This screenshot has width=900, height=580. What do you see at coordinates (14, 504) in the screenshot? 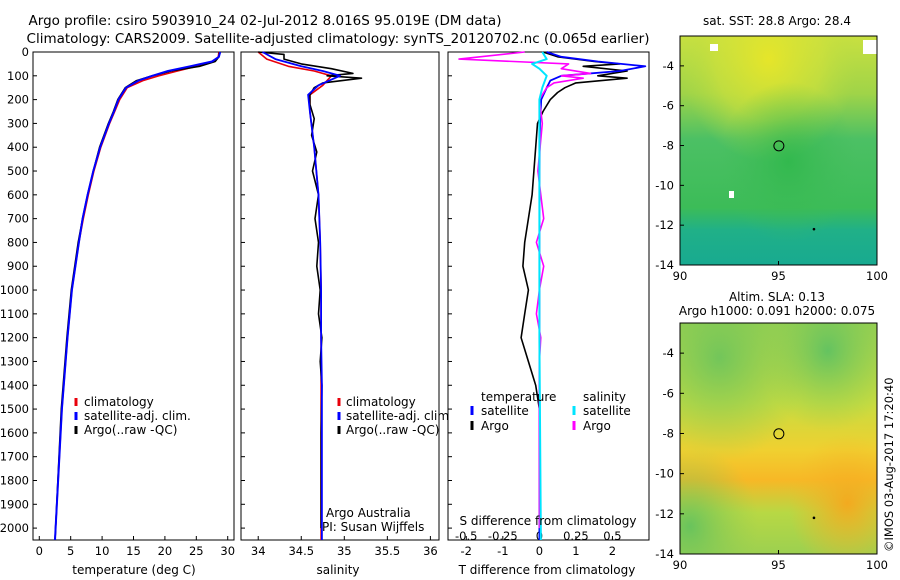
I see `depth-tick-label: 1900` at bounding box center [14, 504].